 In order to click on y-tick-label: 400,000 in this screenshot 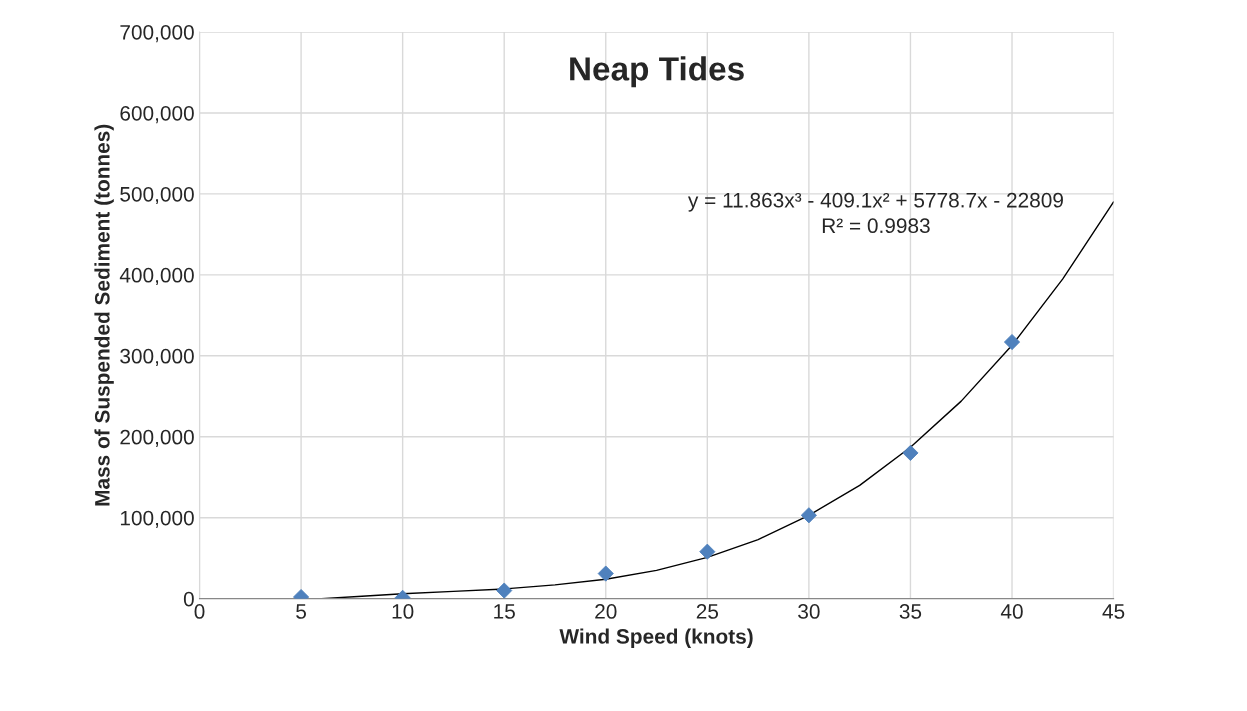, I will do `click(156, 276)`.